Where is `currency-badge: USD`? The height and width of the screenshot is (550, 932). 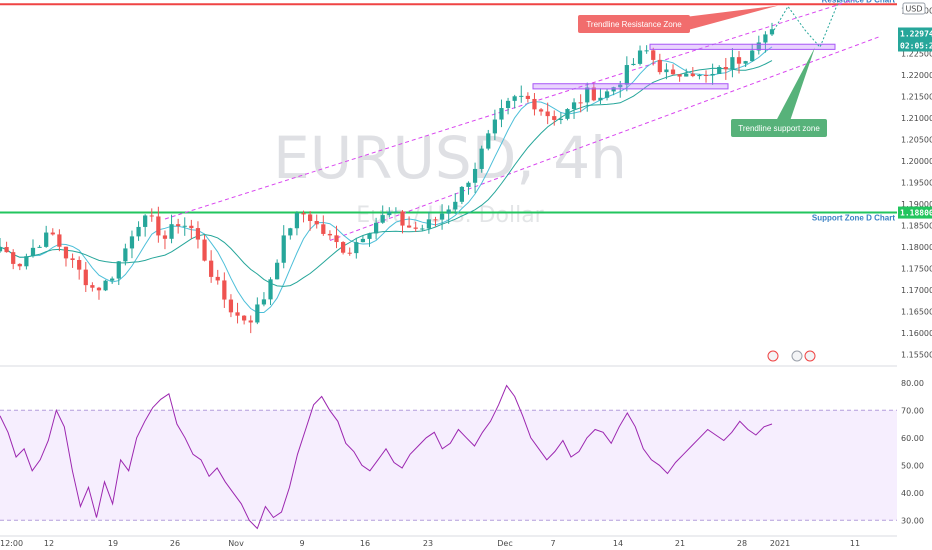 currency-badge: USD is located at coordinates (914, 8).